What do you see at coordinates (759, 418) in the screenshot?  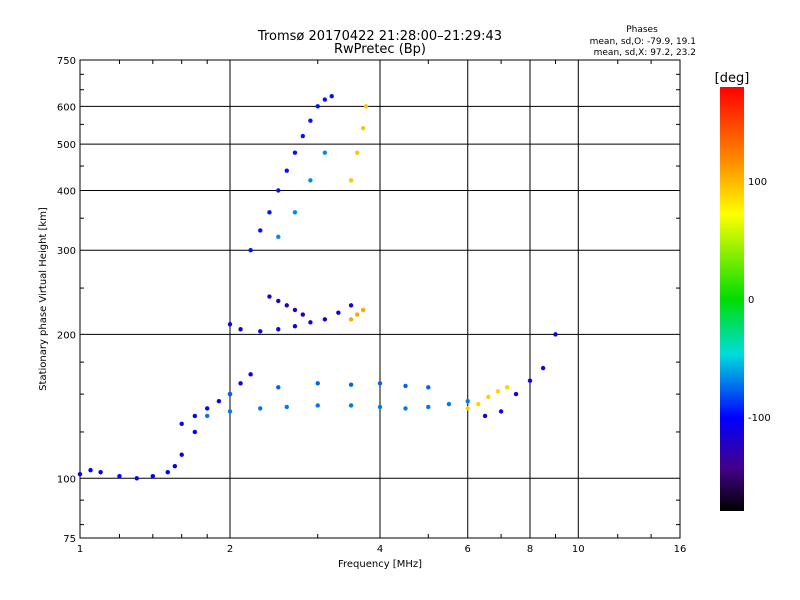 I see `colorbar-tick-label: -100` at bounding box center [759, 418].